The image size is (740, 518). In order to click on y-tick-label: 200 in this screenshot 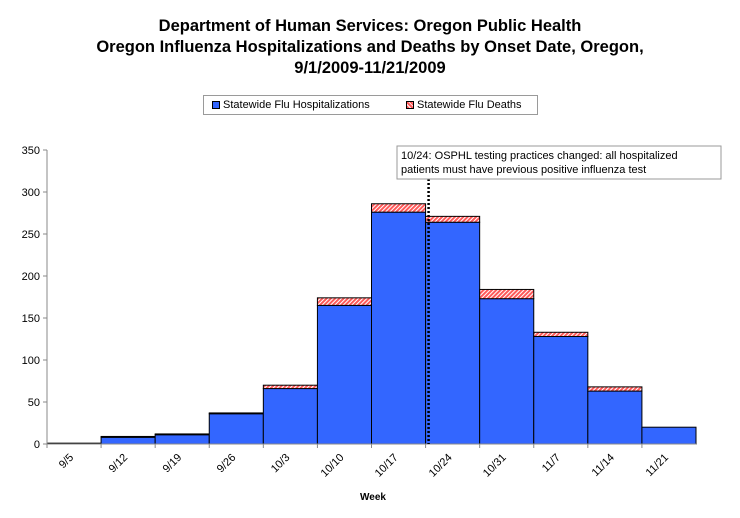, I will do `click(31, 277)`.